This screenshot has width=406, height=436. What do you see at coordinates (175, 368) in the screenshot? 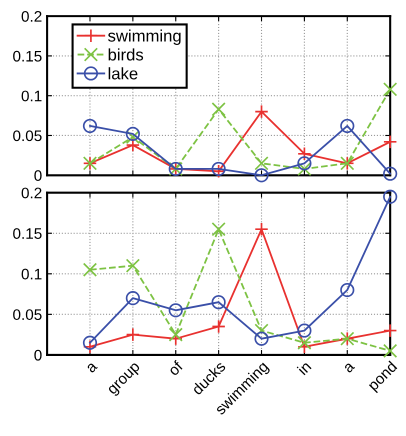
I see `x-tick-label: of` at bounding box center [175, 368].